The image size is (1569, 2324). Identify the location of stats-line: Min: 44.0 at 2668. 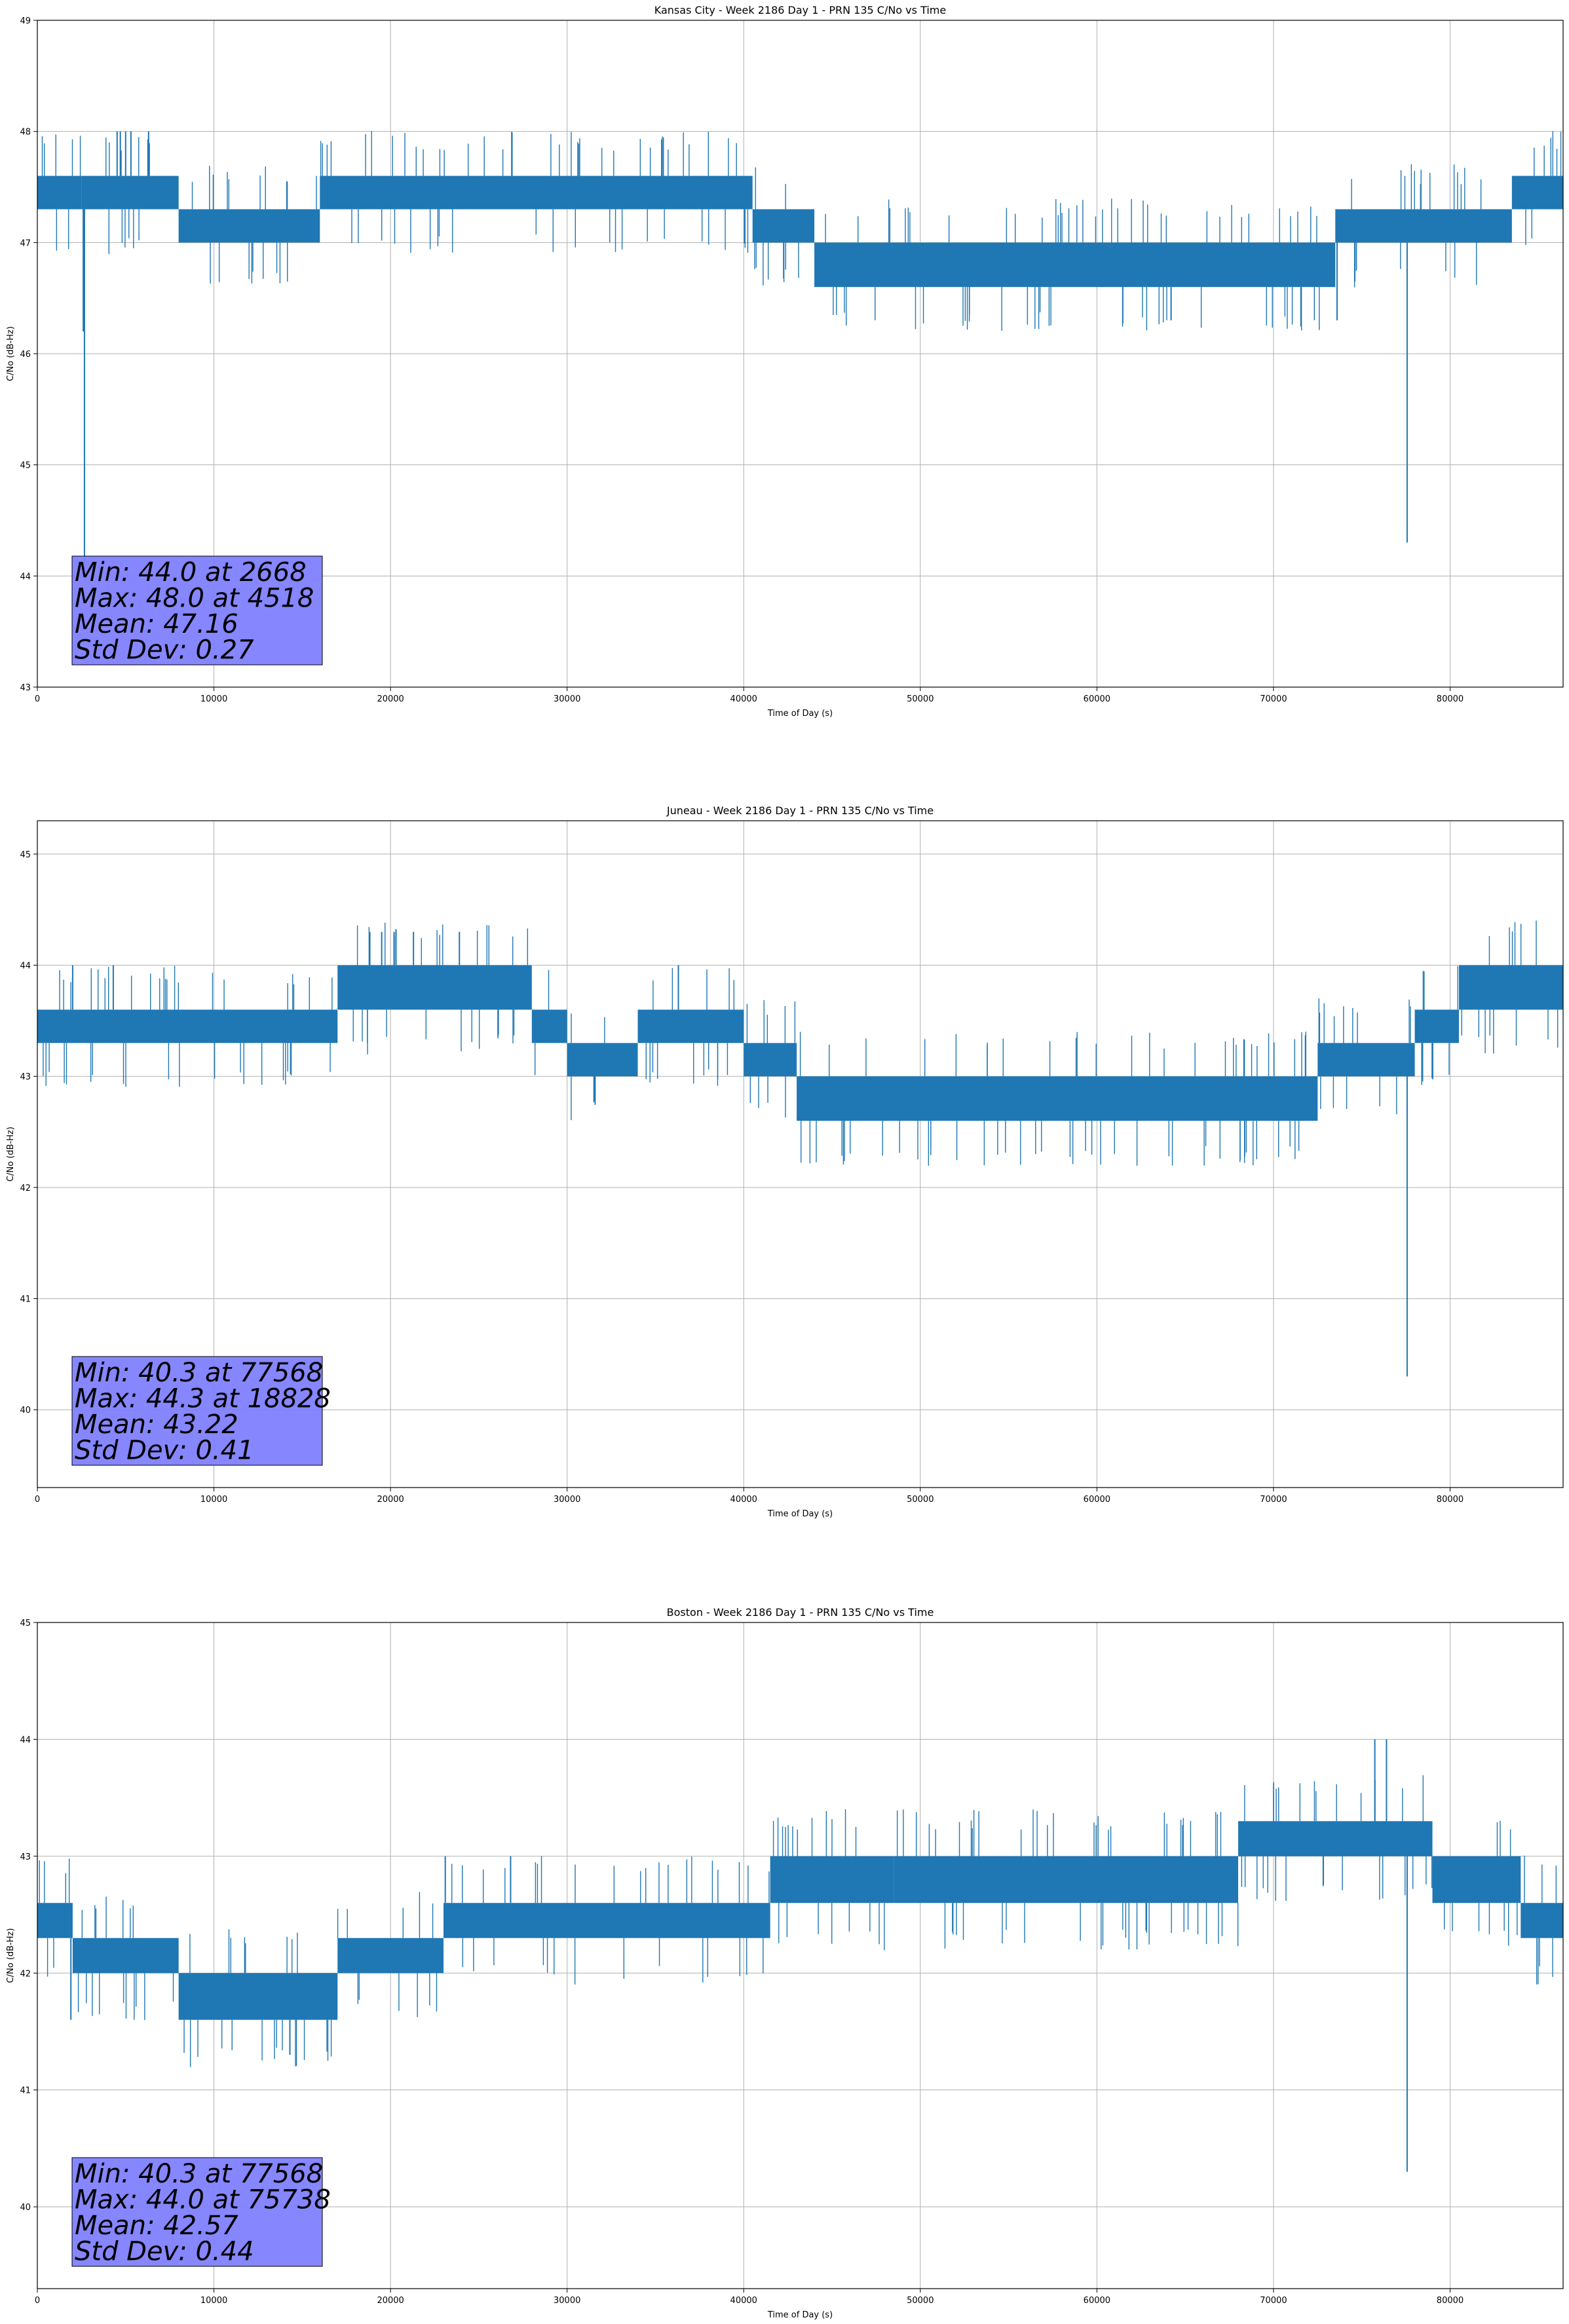
(191, 572).